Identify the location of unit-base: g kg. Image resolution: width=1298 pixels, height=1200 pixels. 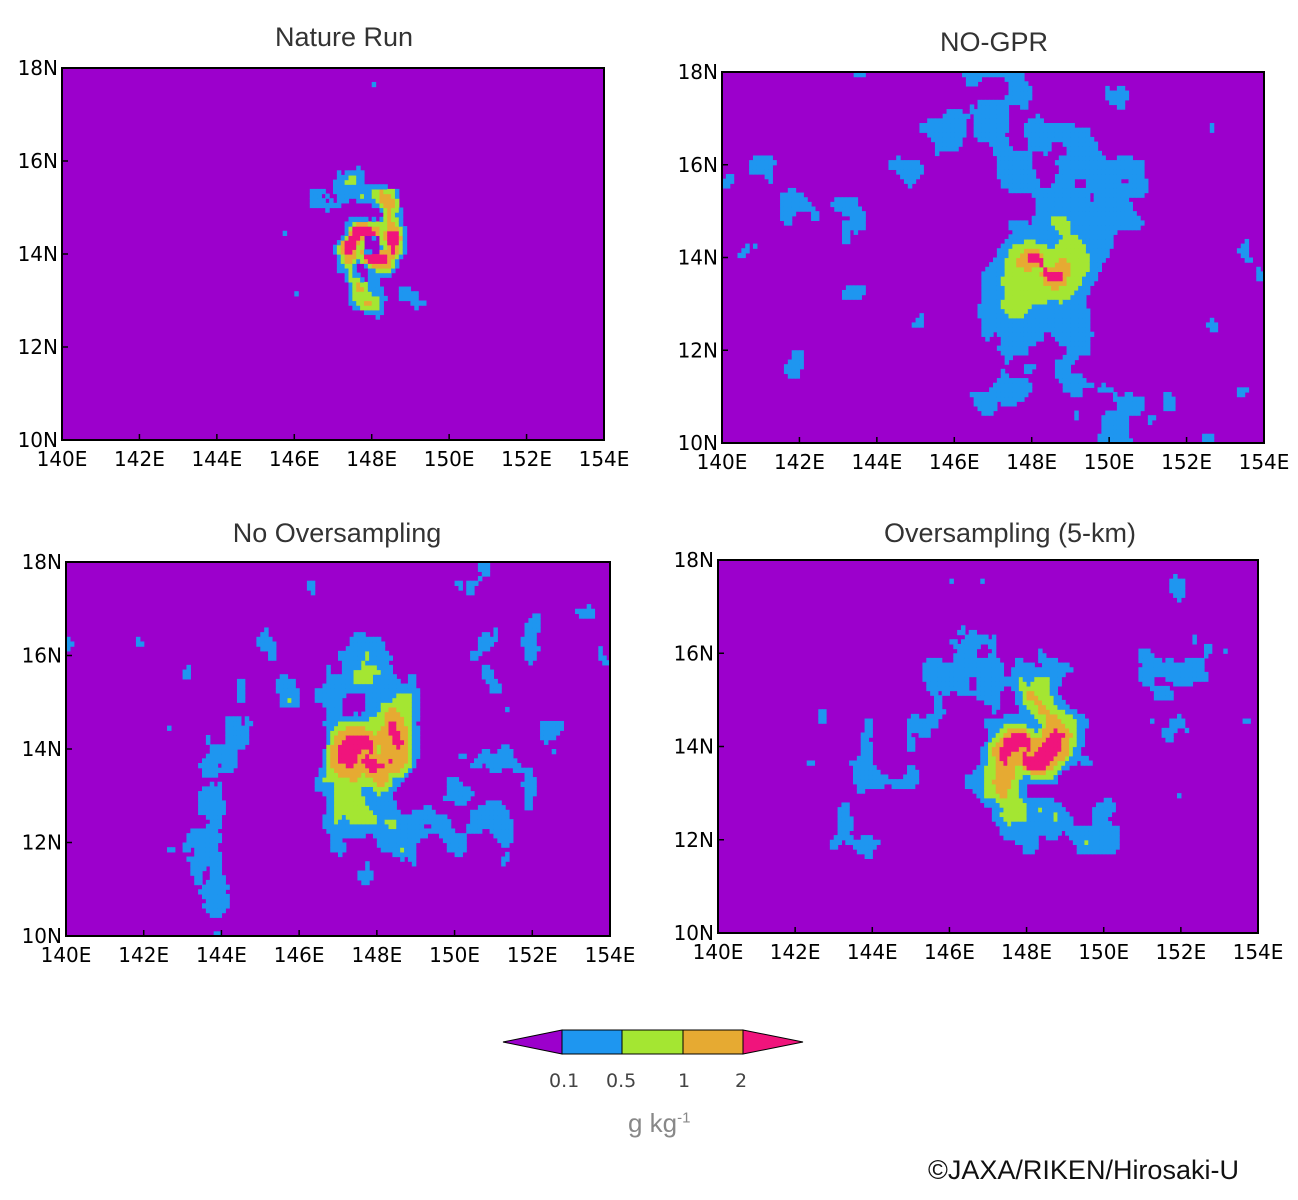
(653, 1123).